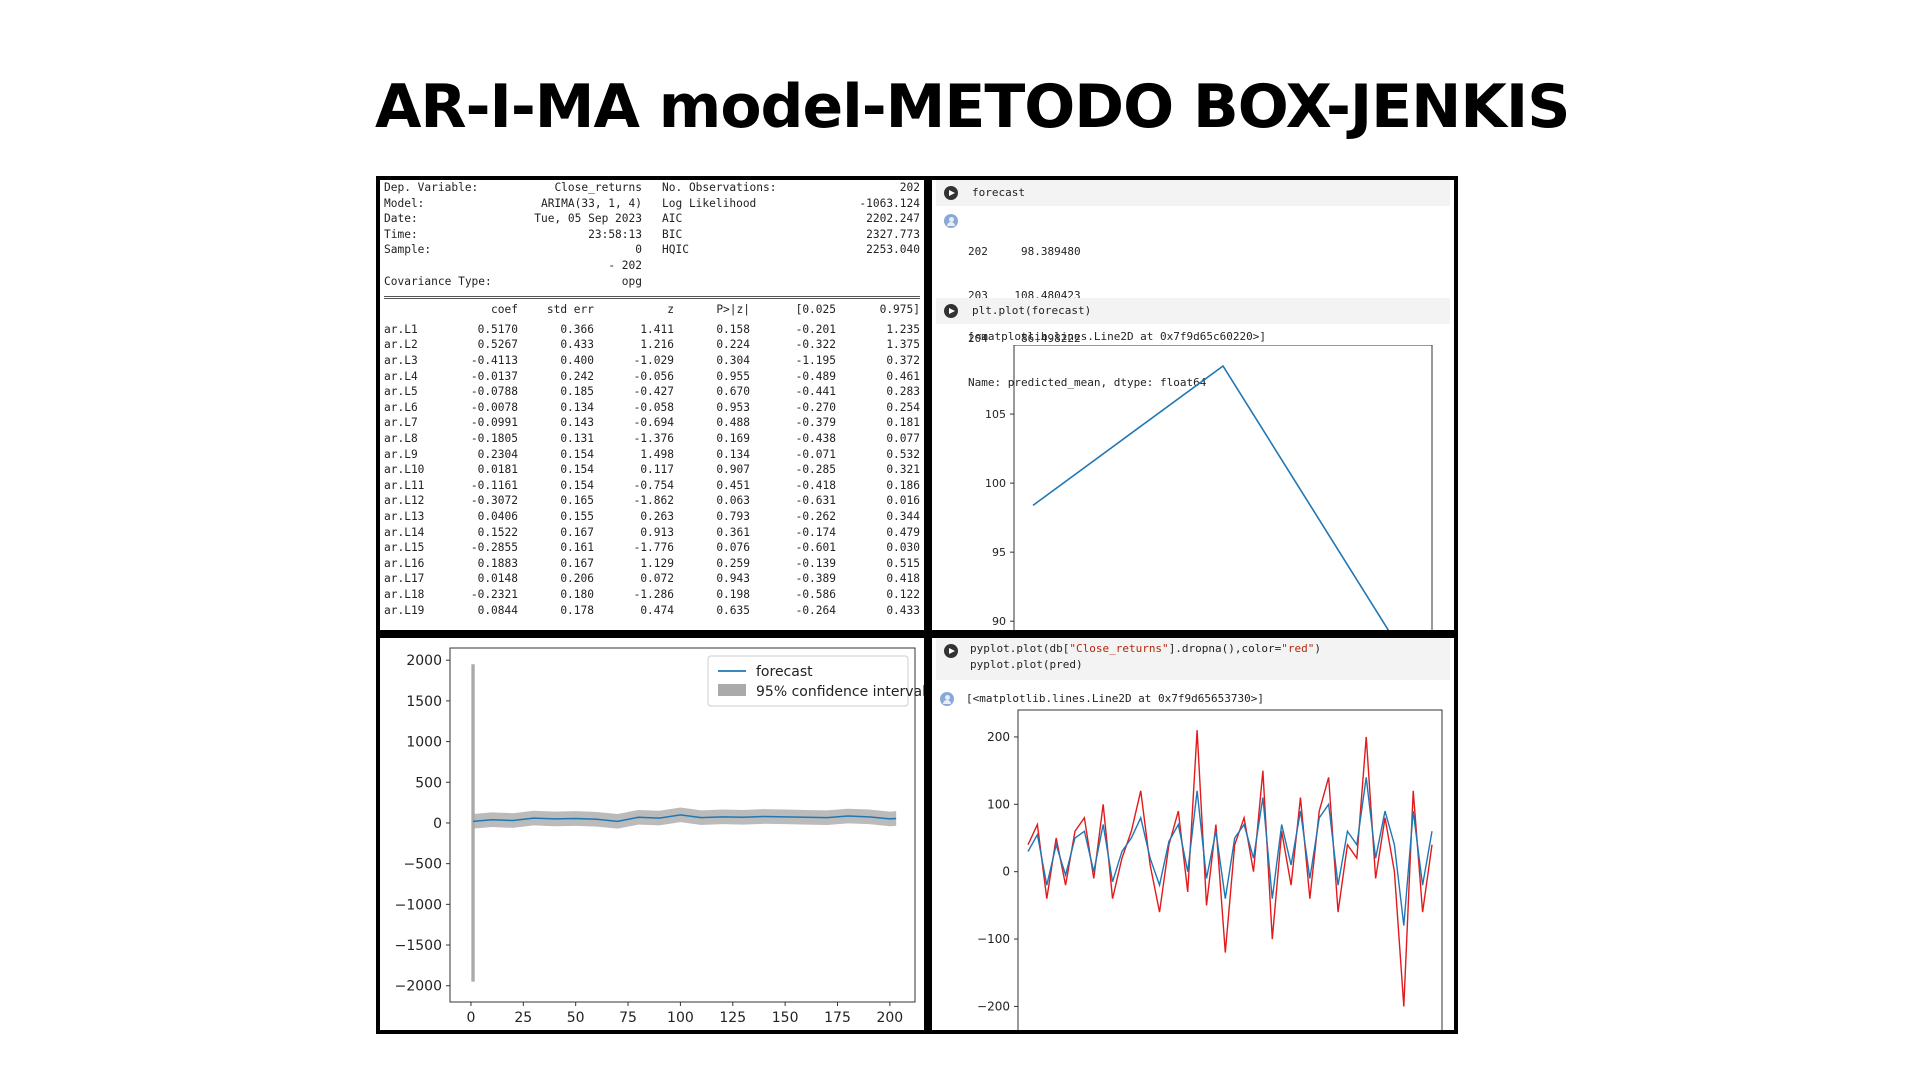 This screenshot has width=1920, height=1080. I want to click on table-cell: 0.0181, so click(497, 470).